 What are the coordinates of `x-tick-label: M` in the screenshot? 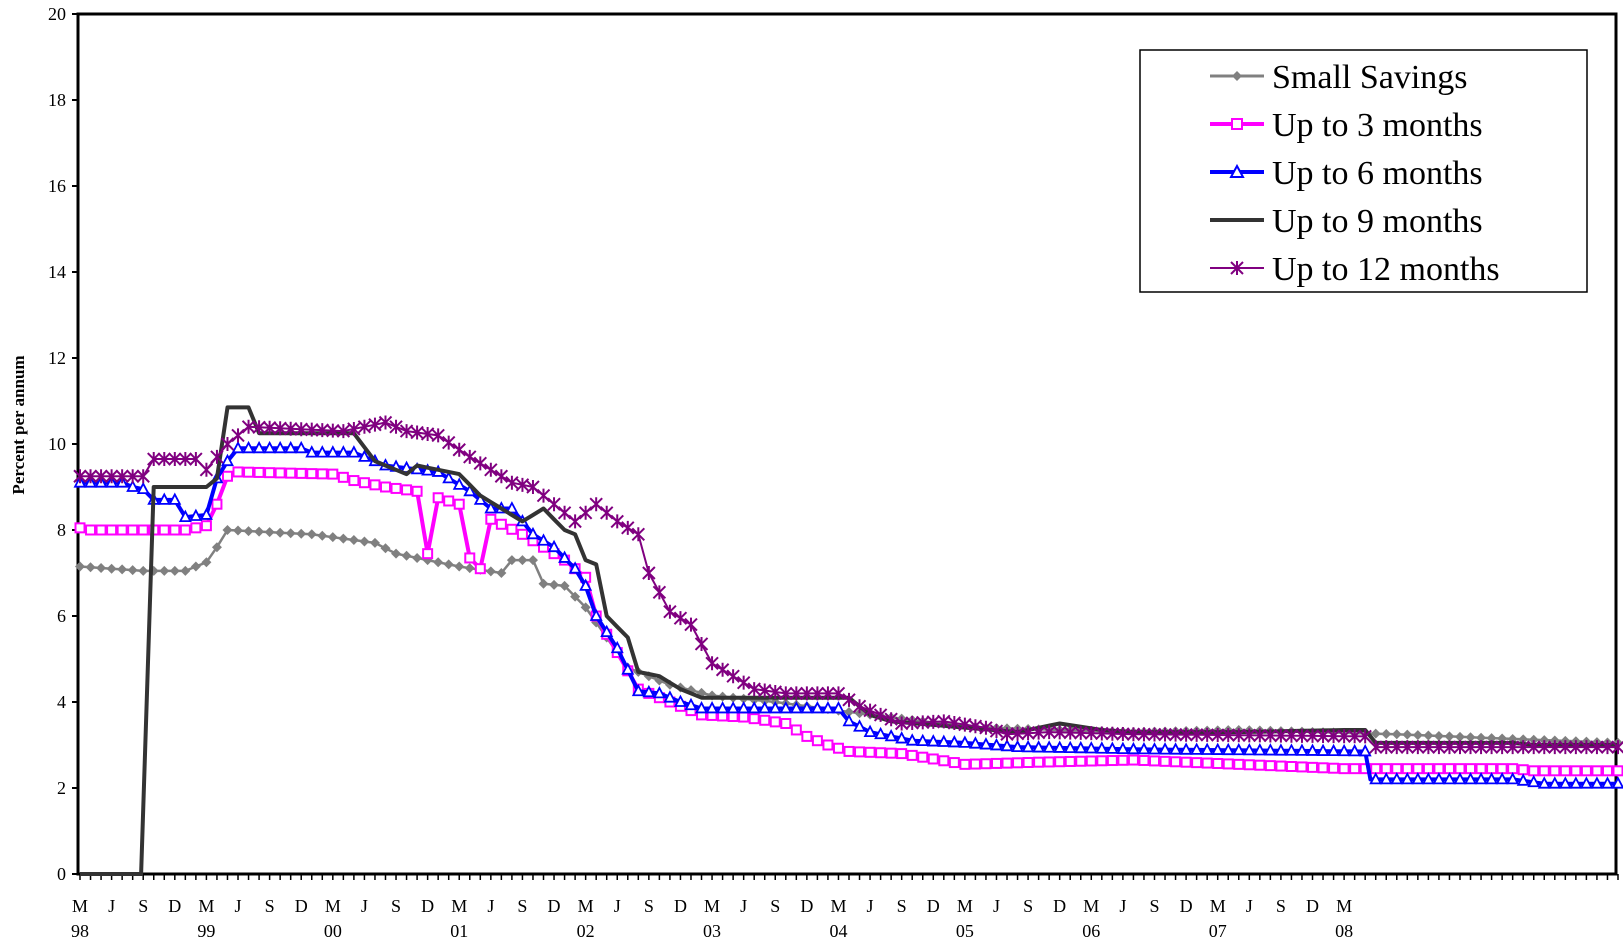 It's located at (712, 906).